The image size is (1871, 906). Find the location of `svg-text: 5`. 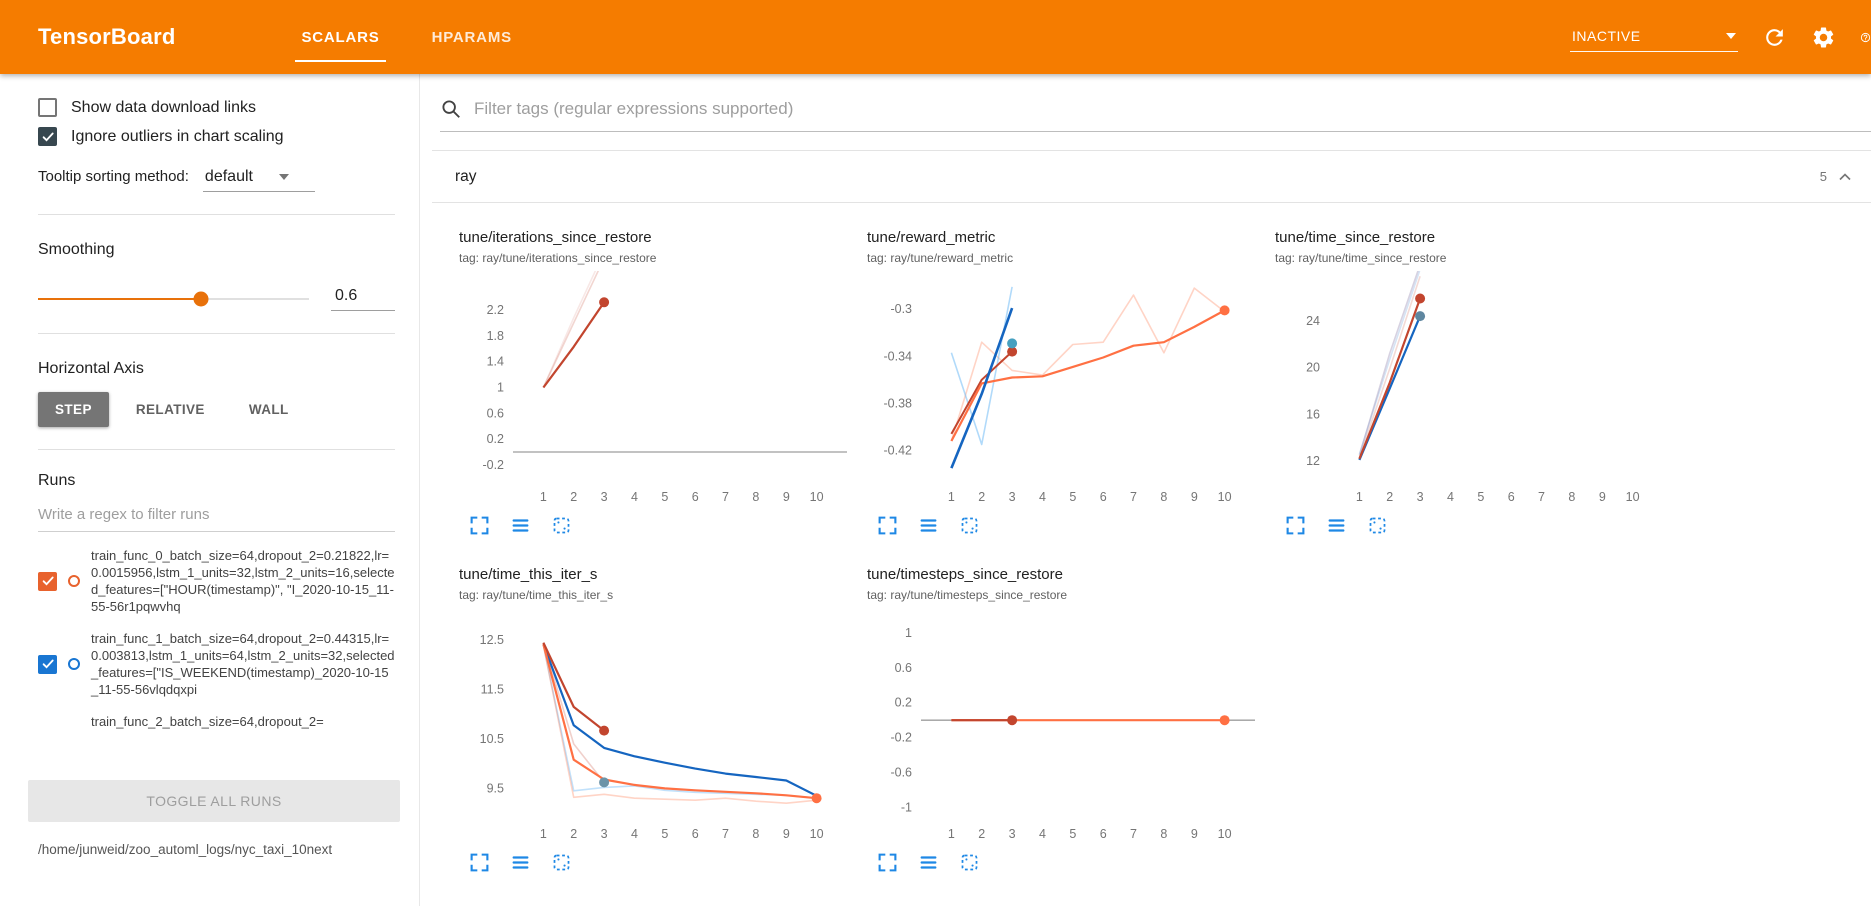

svg-text: 5 is located at coordinates (1072, 497).